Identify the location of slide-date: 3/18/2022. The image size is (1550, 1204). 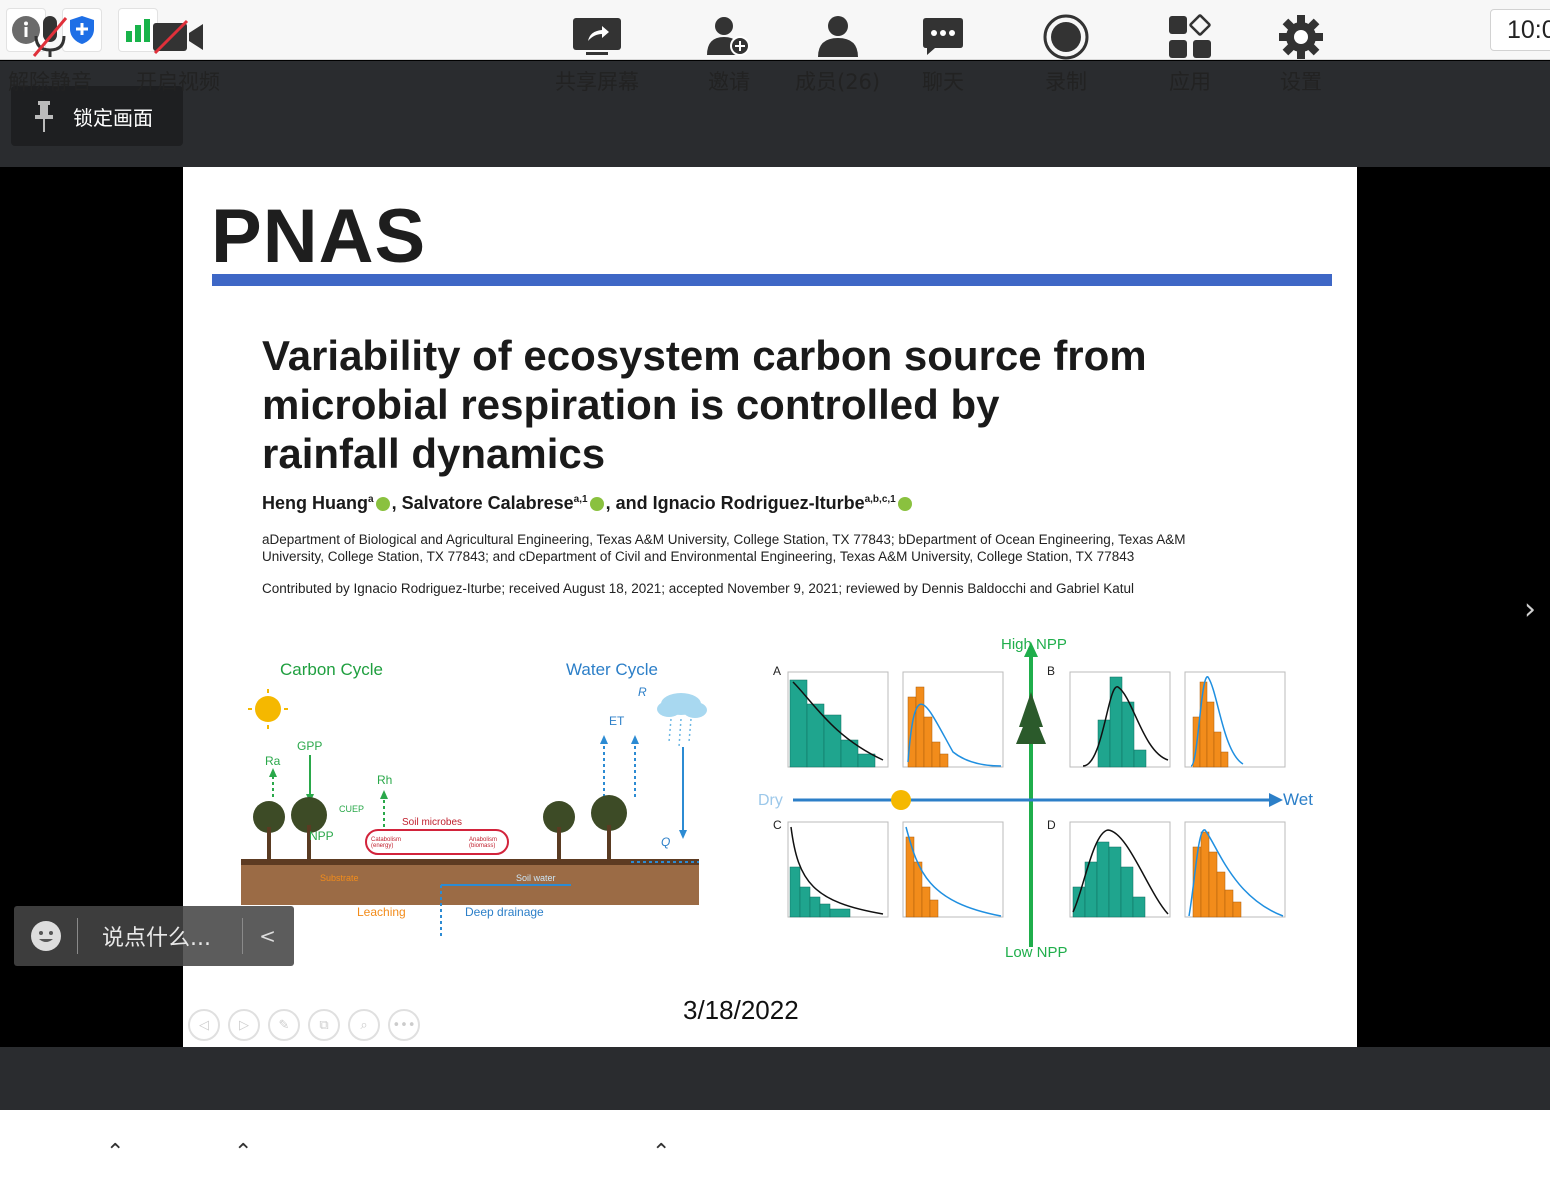
(741, 1010).